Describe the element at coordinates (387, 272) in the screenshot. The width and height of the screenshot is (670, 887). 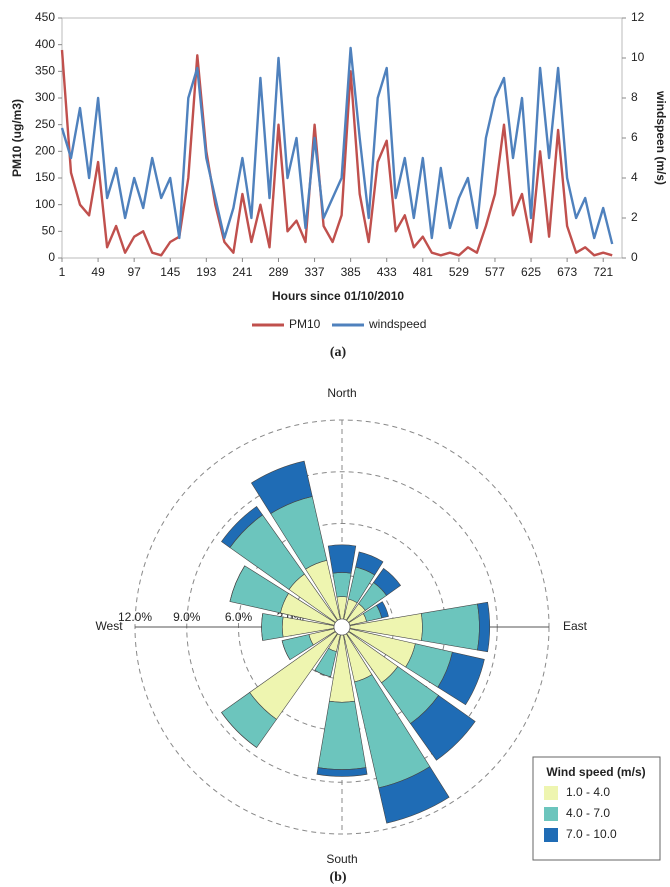
I see `x-tick-label: 433` at that location.